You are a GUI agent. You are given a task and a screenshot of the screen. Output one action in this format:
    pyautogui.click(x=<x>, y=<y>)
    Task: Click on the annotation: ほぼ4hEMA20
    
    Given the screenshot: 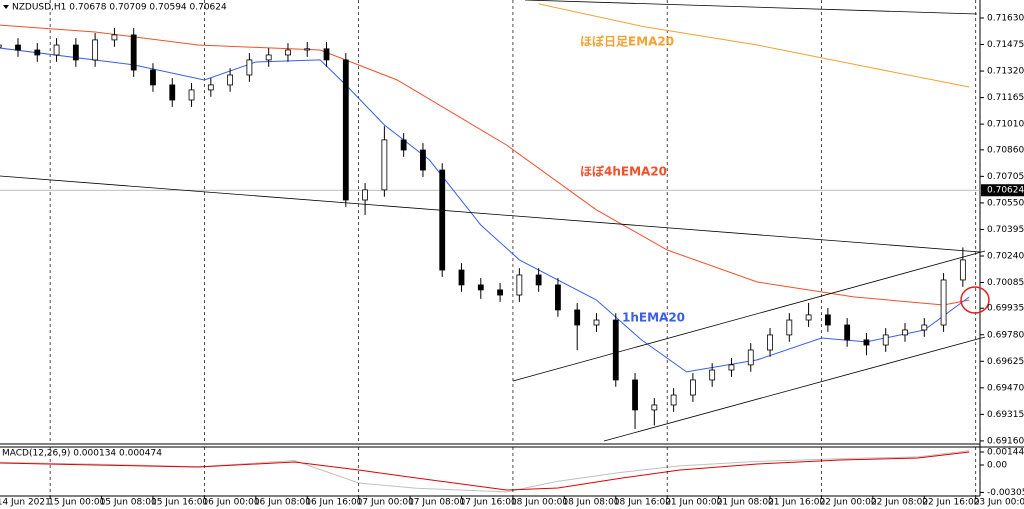 What is the action you would take?
    pyautogui.click(x=623, y=172)
    